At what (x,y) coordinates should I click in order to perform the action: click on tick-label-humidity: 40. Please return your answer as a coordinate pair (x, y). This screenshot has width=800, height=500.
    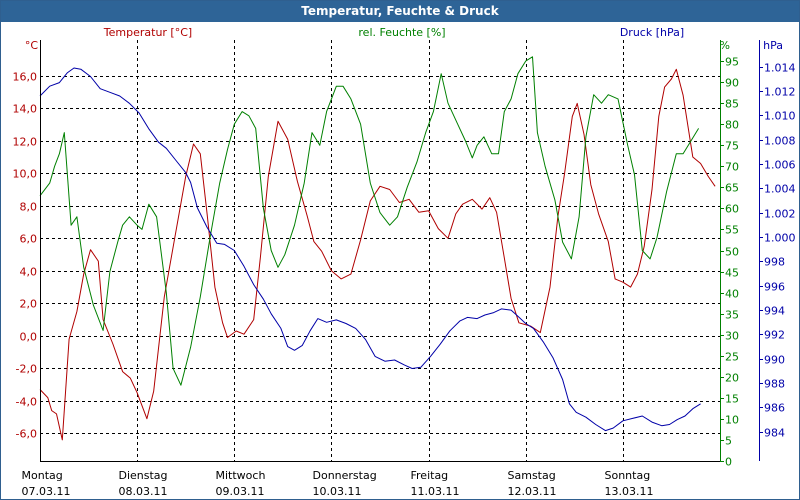
    Looking at the image, I should click on (732, 294).